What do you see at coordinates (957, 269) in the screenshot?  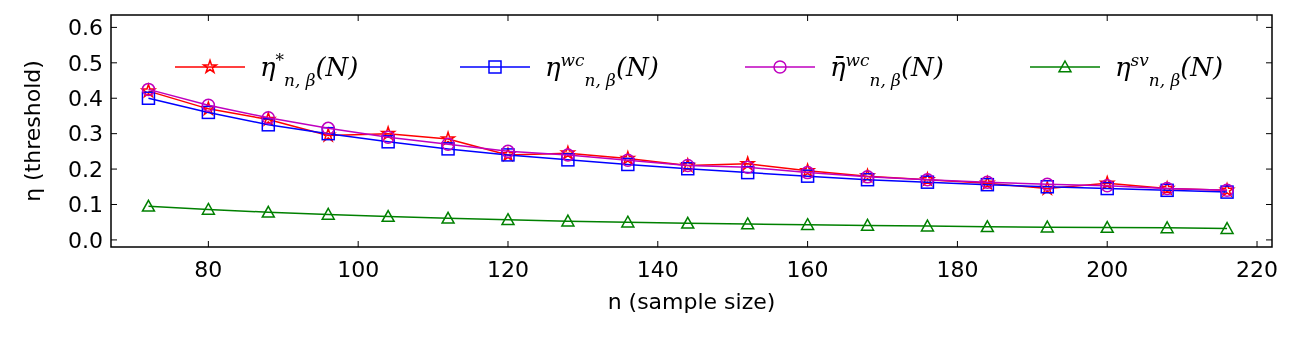 I see `x-tick-label: 180` at bounding box center [957, 269].